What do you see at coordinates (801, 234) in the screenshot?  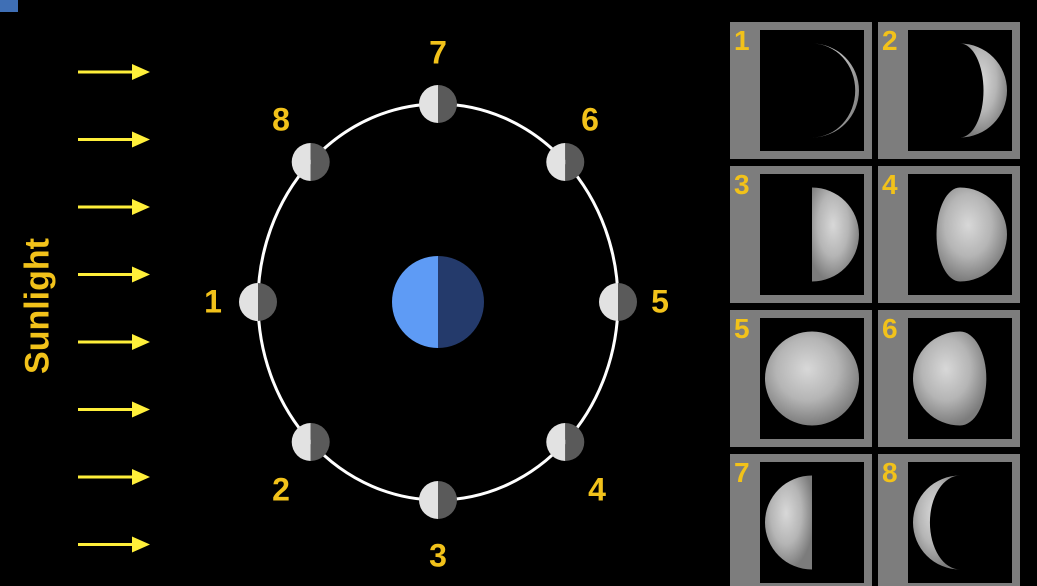 I see `phase-panel-3: 3` at bounding box center [801, 234].